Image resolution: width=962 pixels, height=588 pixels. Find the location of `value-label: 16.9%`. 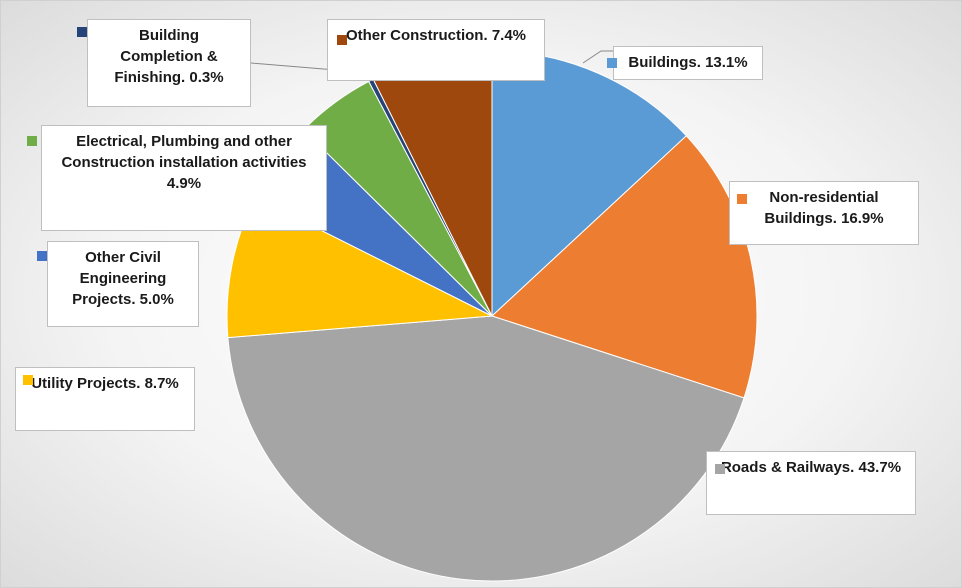

value-label: 16.9% is located at coordinates (862, 218).